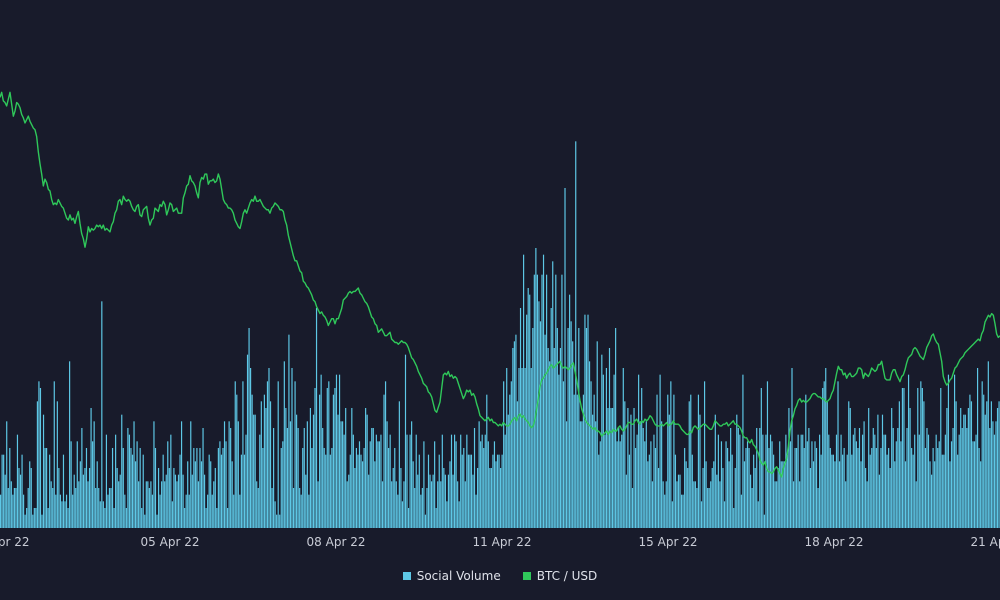 The height and width of the screenshot is (600, 1000). I want to click on legend-item-btc-usd: BTC / USD, so click(559, 576).